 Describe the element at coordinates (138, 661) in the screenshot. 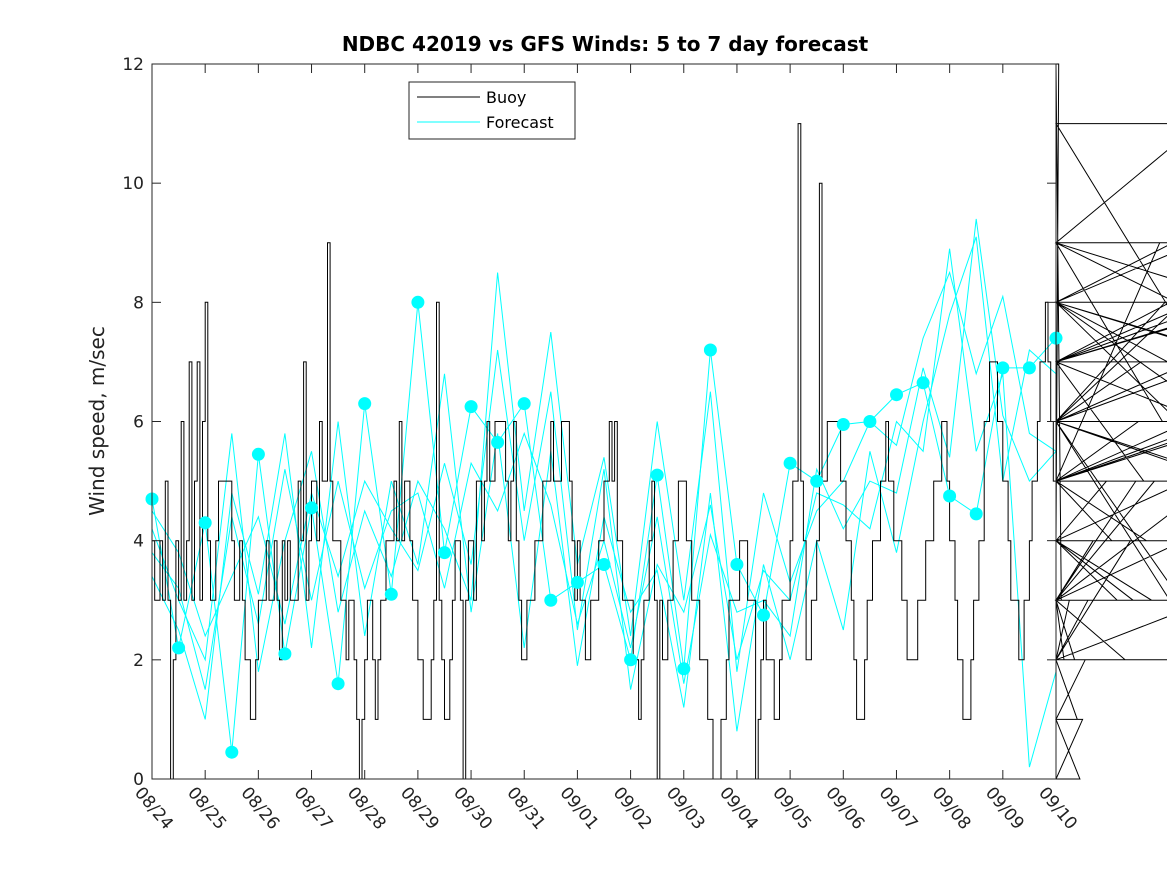

I see `y-tick-label: 2` at that location.